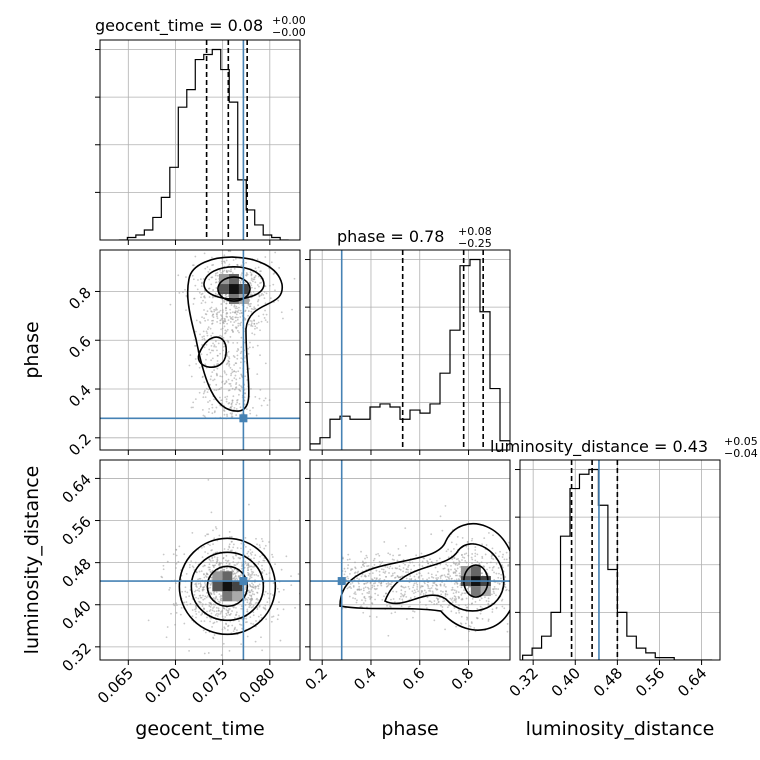 This screenshot has width=760, height=760. What do you see at coordinates (420, 576) in the screenshot?
I see `scatter-phase-vs-luminosity_distance: 0.2 0.4 0.6 0.8` at bounding box center [420, 576].